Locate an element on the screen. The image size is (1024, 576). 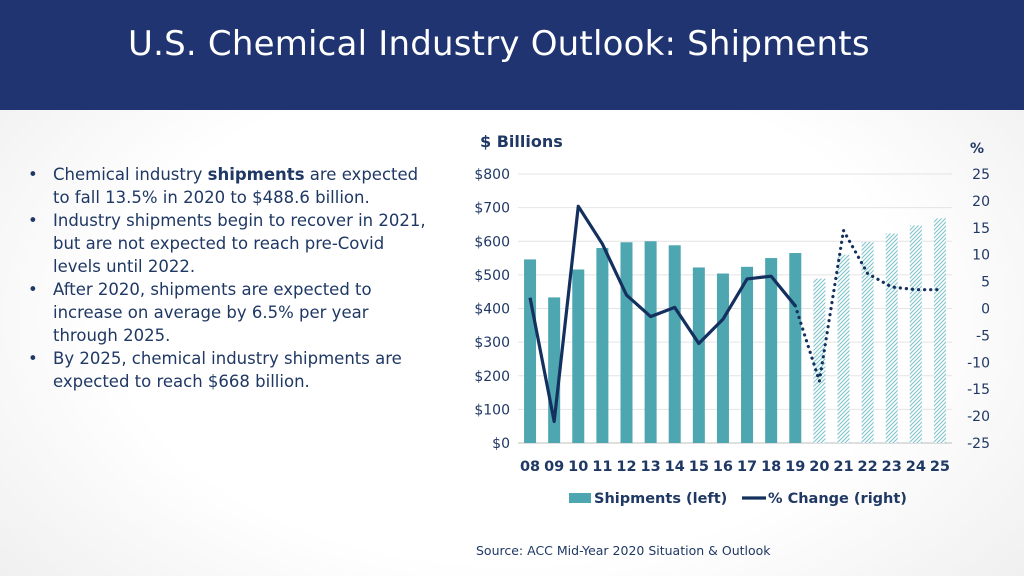
right-axis-label: % is located at coordinates (977, 149).